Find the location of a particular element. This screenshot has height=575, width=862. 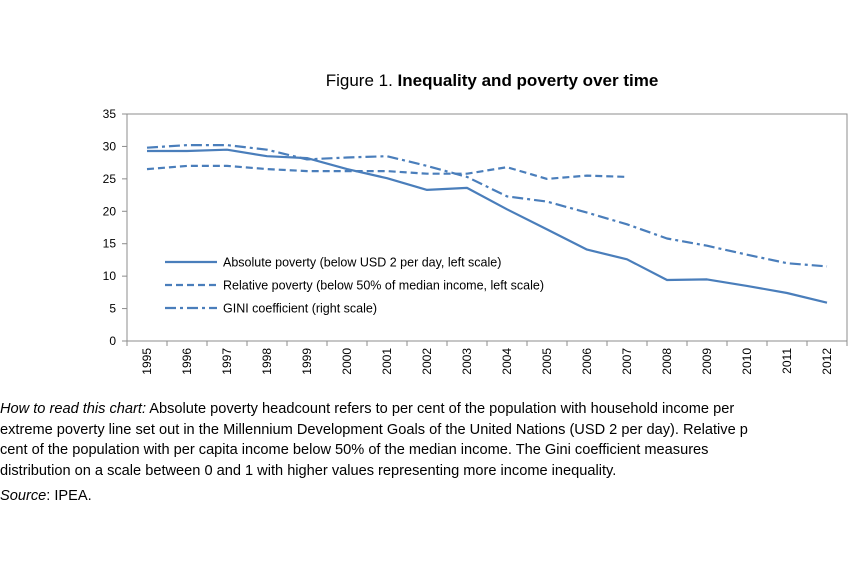

y-tick-label: 30 is located at coordinates (110, 146).